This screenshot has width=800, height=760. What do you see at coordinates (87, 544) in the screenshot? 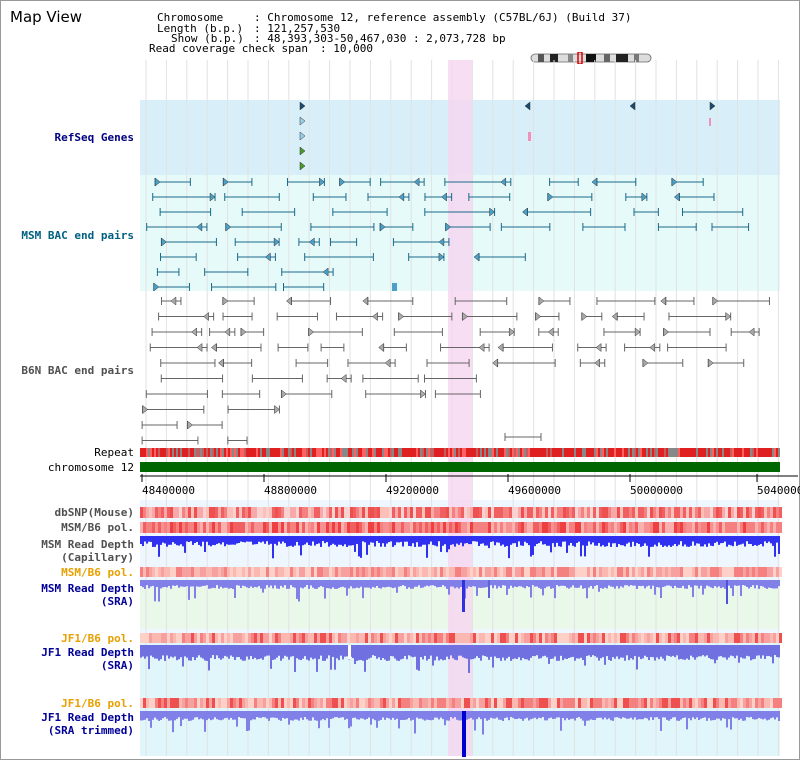
I see `track-label-msm-depth-capillary-1: MSM Read Depth` at bounding box center [87, 544].